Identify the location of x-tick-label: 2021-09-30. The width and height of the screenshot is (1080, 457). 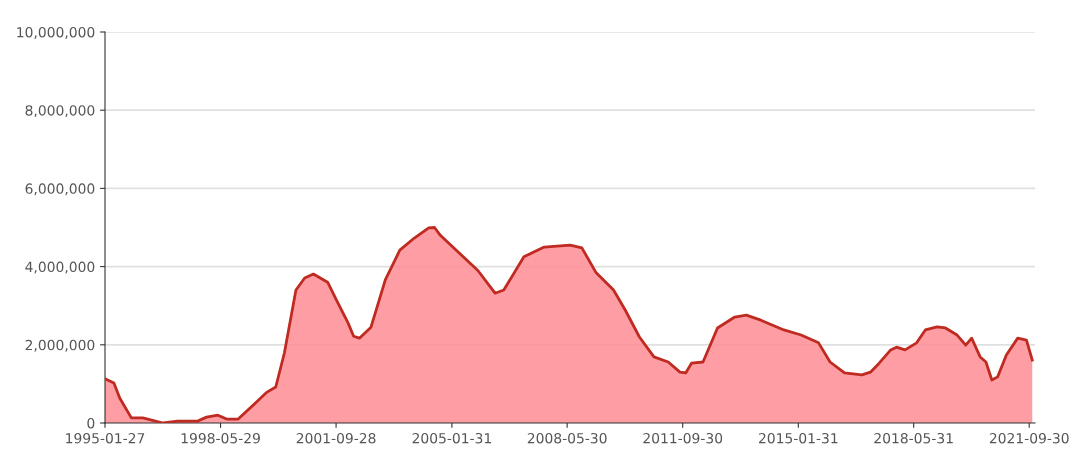
(1029, 438).